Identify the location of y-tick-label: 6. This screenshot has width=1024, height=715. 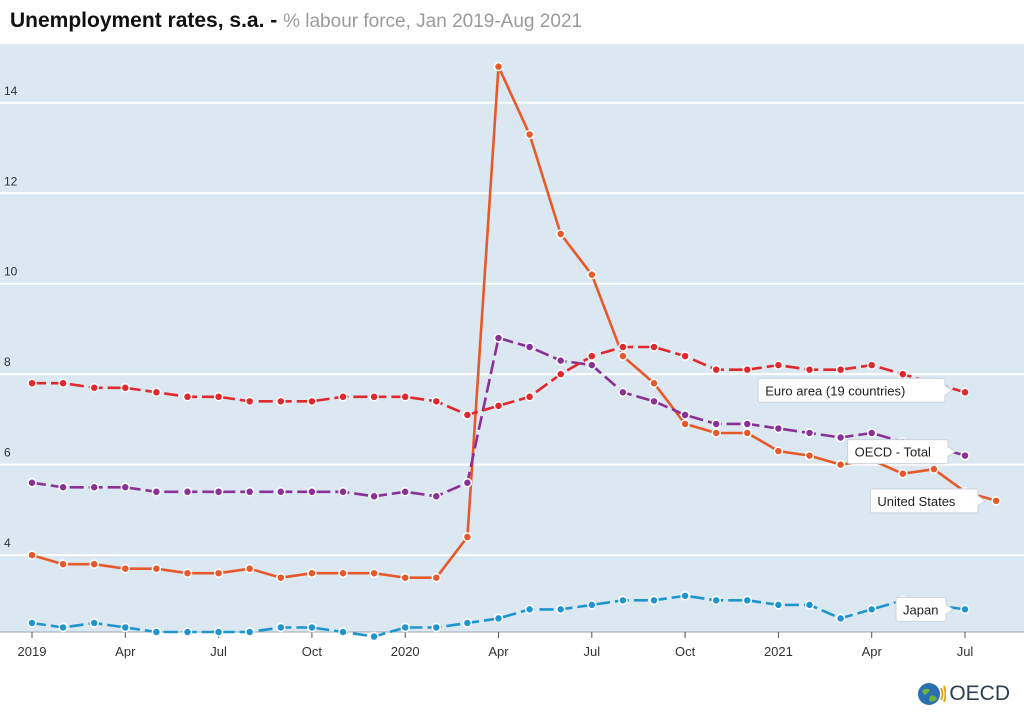
(7, 453).